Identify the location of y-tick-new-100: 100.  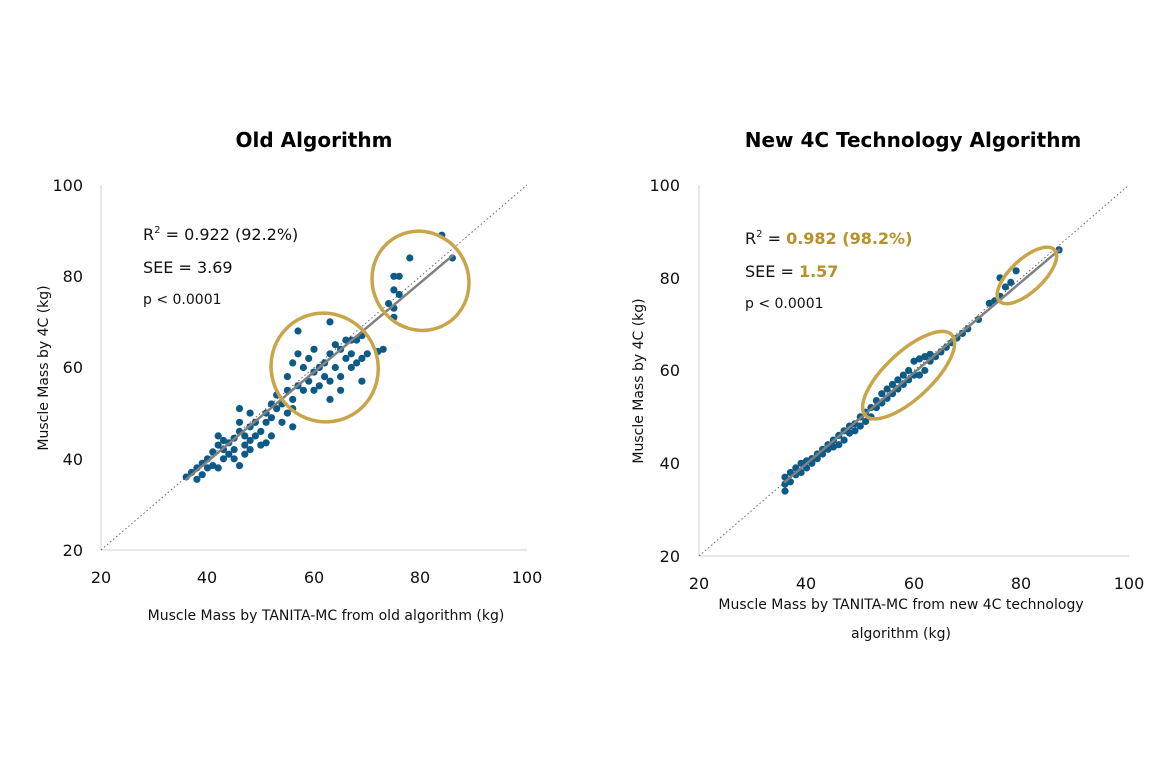
(664, 185).